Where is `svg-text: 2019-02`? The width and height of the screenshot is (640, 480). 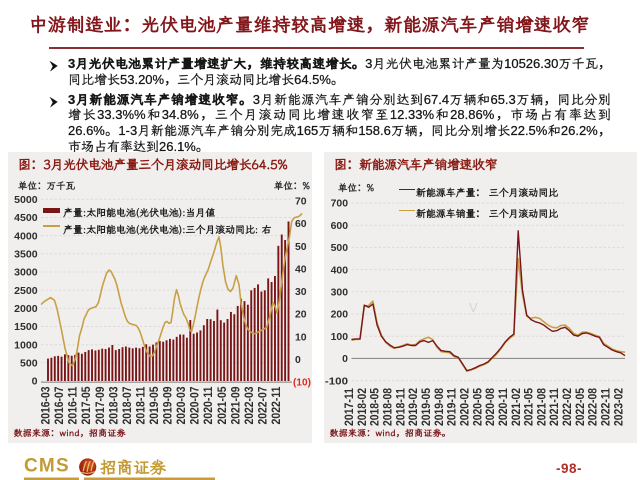 svg-text: 2019-02 is located at coordinates (414, 407).